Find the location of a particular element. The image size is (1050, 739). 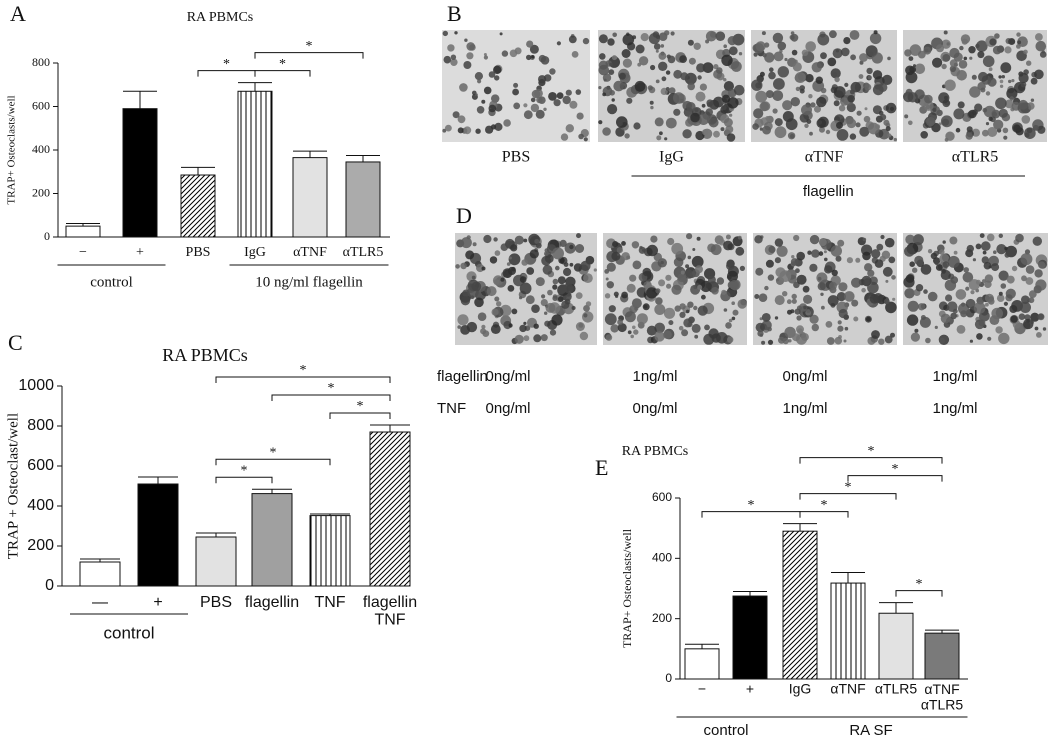

y-tick-label: 200 is located at coordinates (662, 618).